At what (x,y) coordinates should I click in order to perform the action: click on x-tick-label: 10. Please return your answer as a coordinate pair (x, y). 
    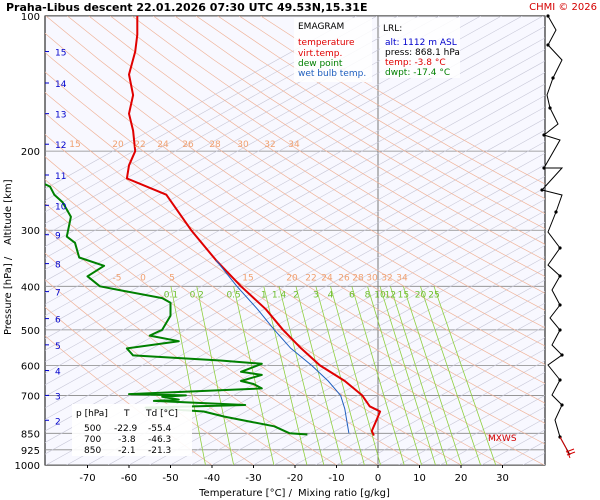
    Looking at the image, I should click on (419, 478).